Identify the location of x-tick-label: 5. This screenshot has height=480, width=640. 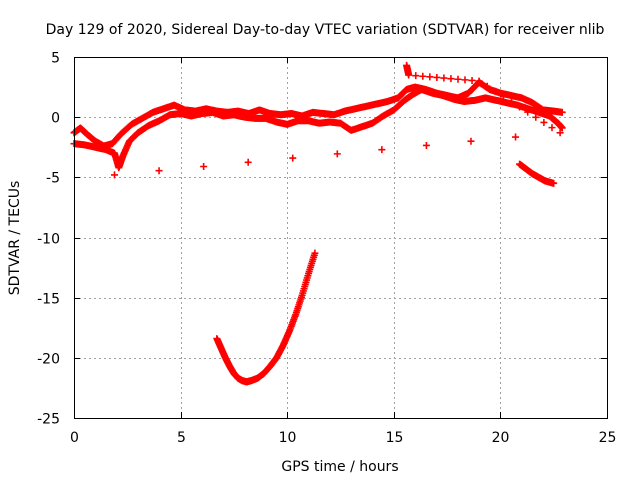
(181, 438).